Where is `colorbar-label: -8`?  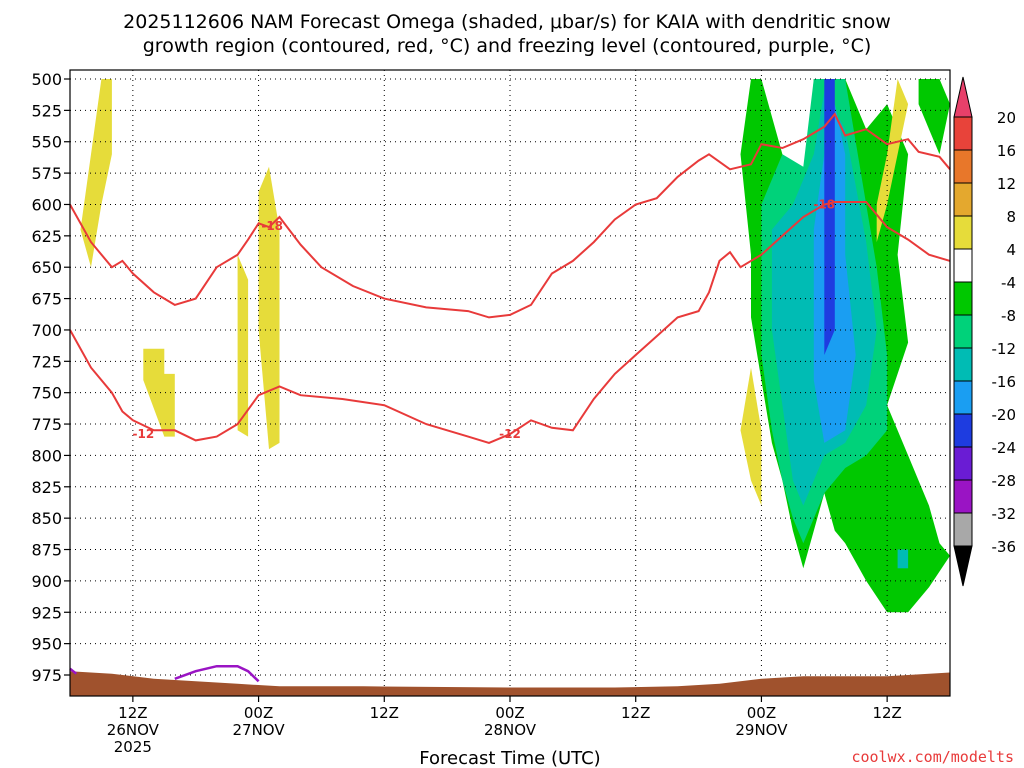
colorbar-label: -8 is located at coordinates (1008, 316).